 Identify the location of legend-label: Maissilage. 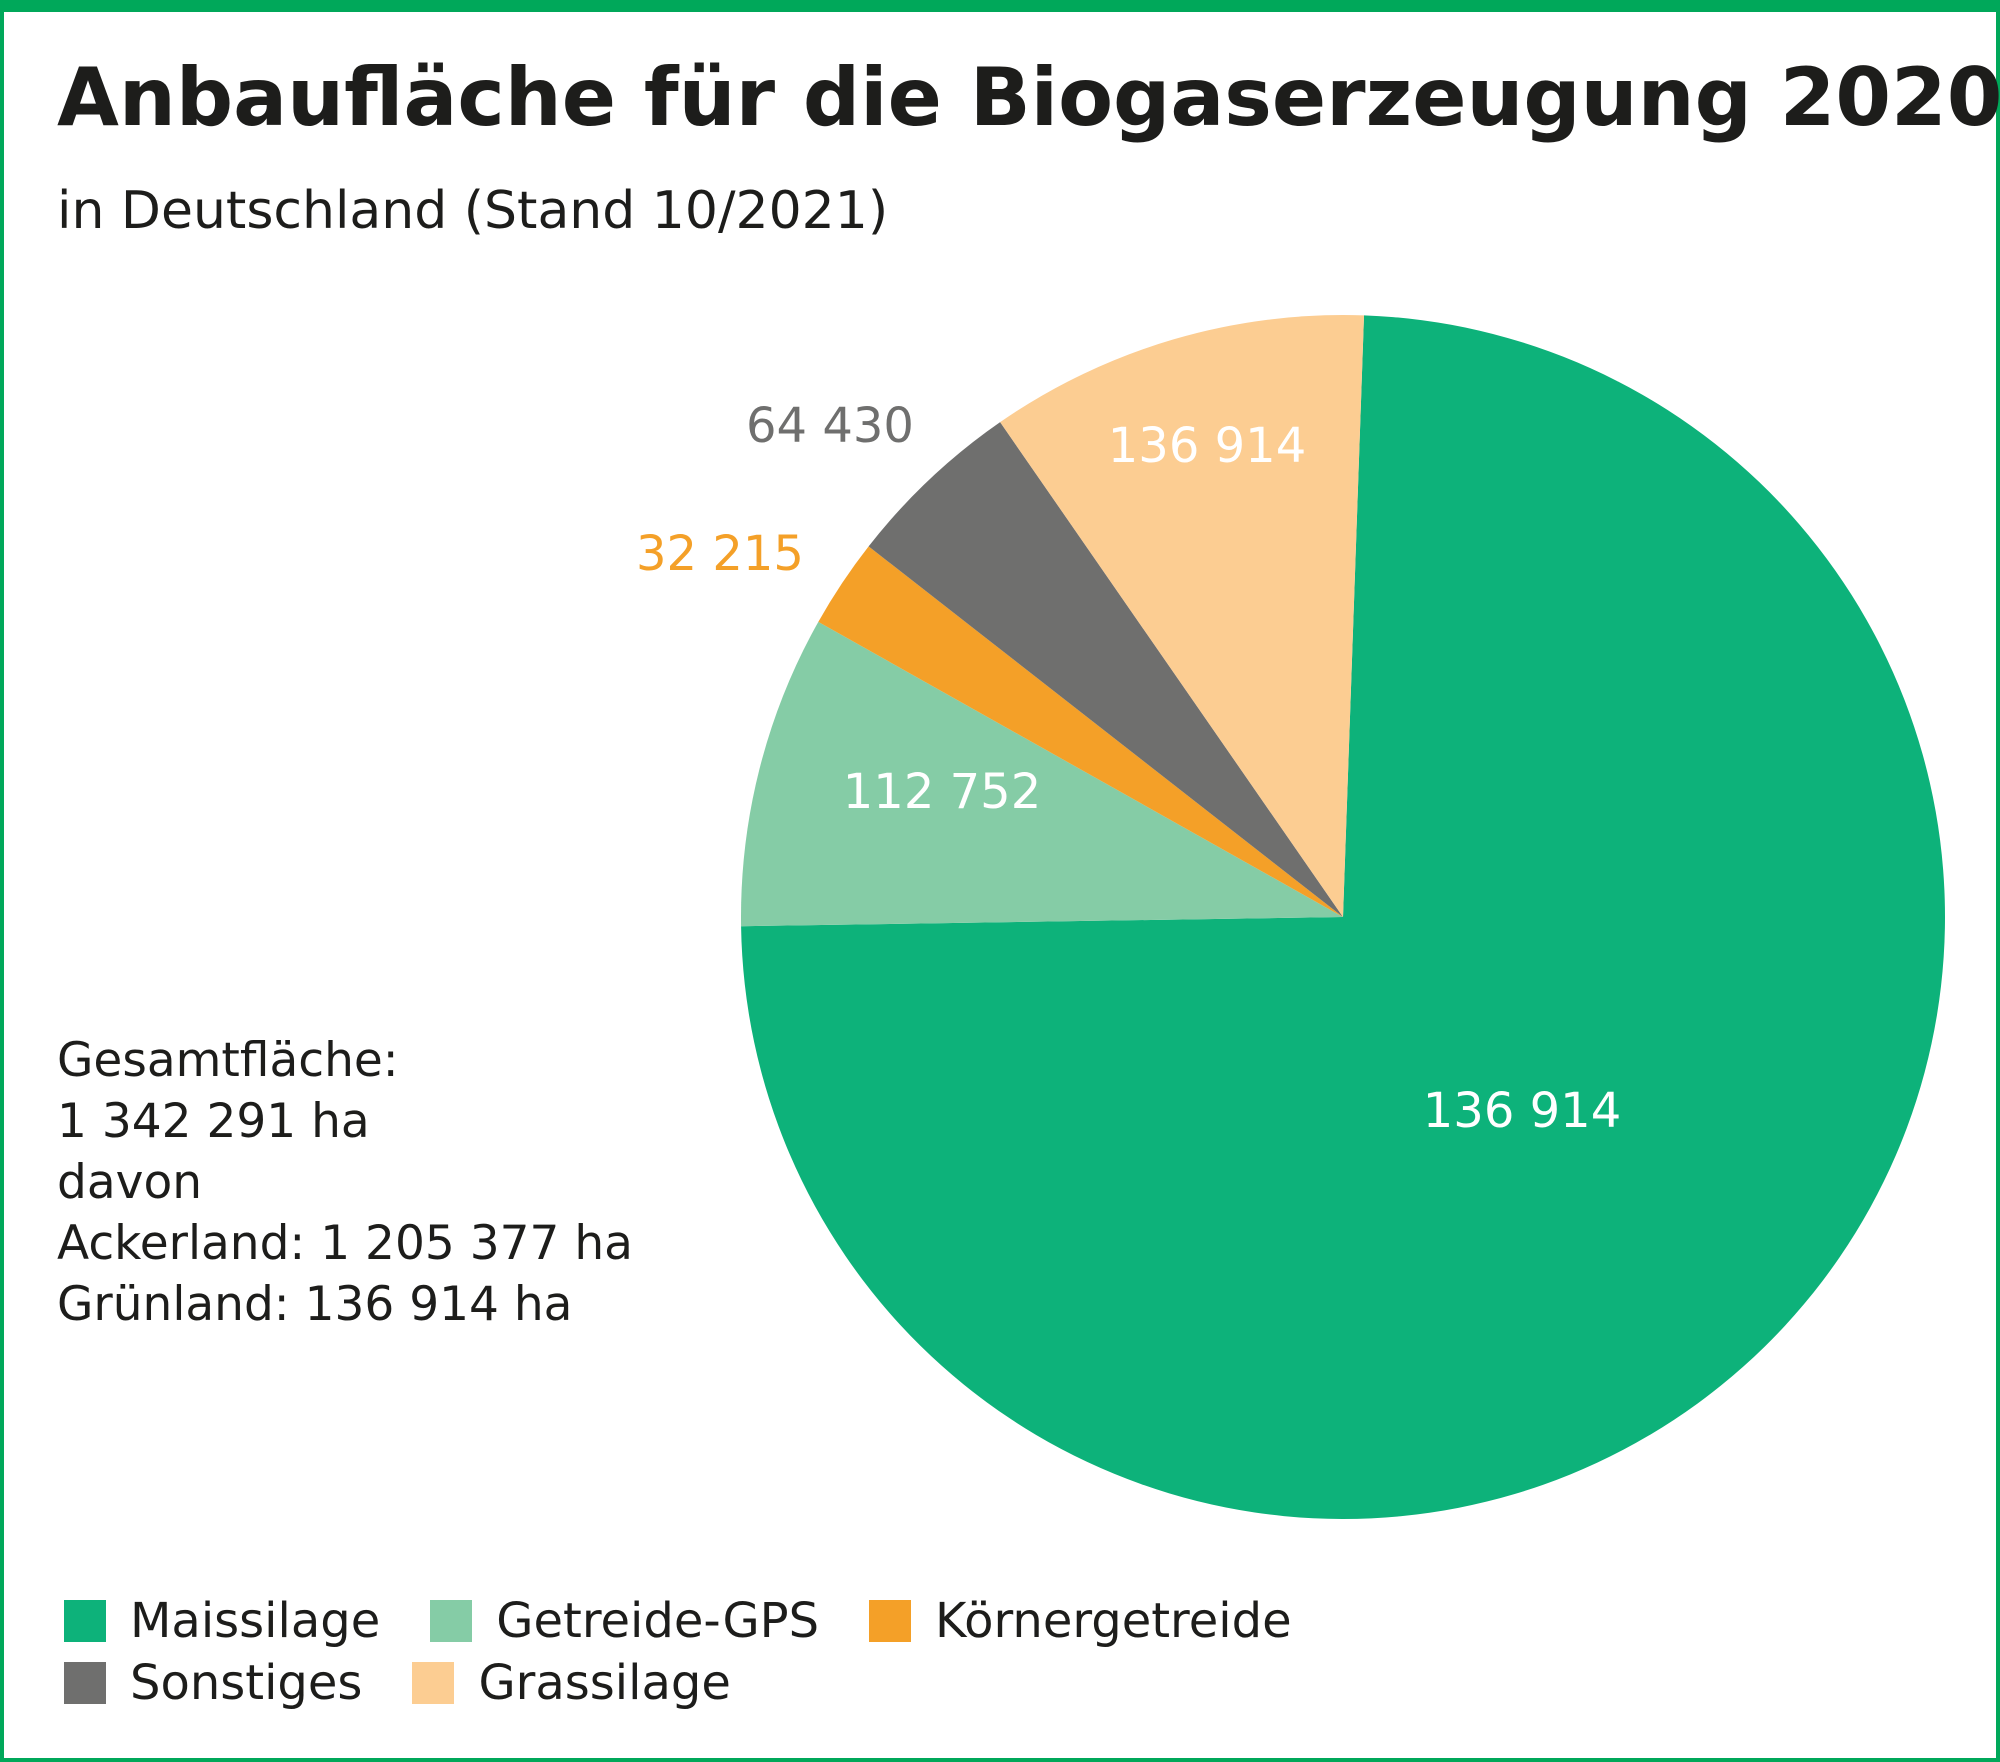
(255, 1621).